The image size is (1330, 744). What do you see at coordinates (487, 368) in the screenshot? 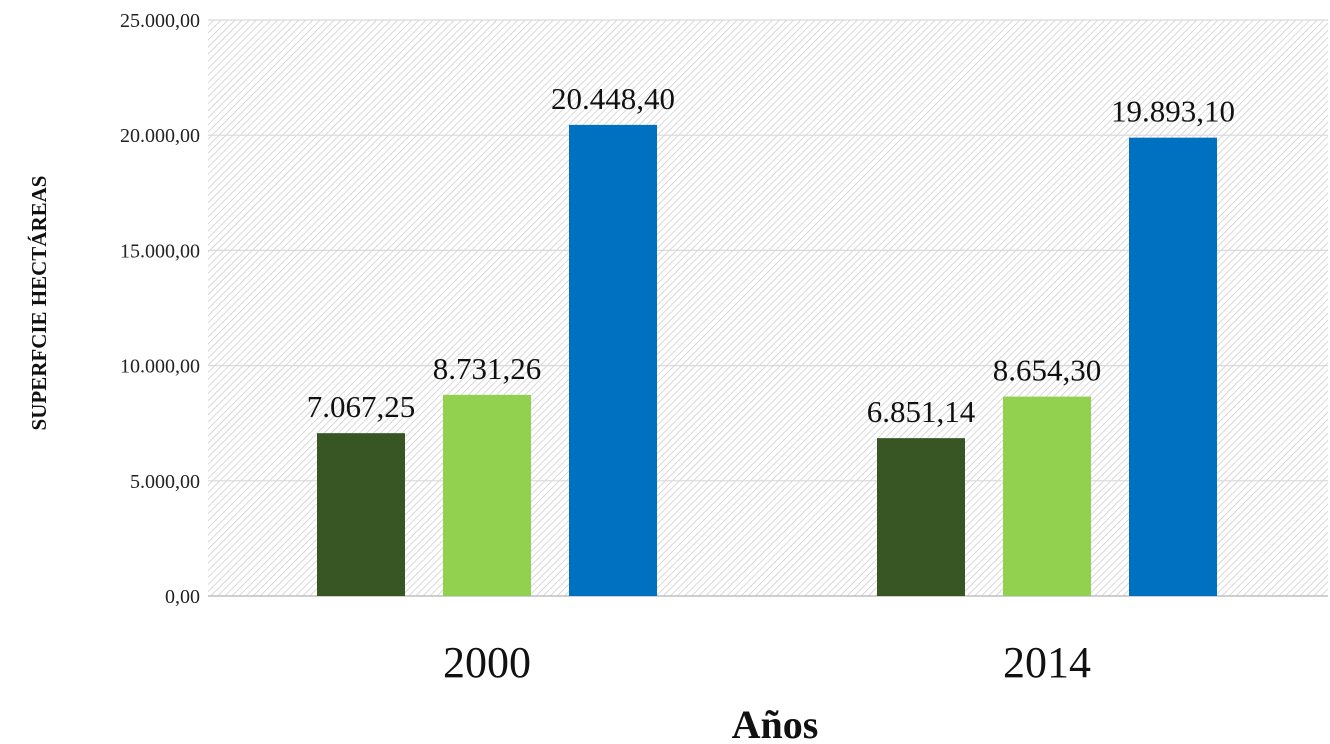
I see `data-label: 8.731,26` at bounding box center [487, 368].